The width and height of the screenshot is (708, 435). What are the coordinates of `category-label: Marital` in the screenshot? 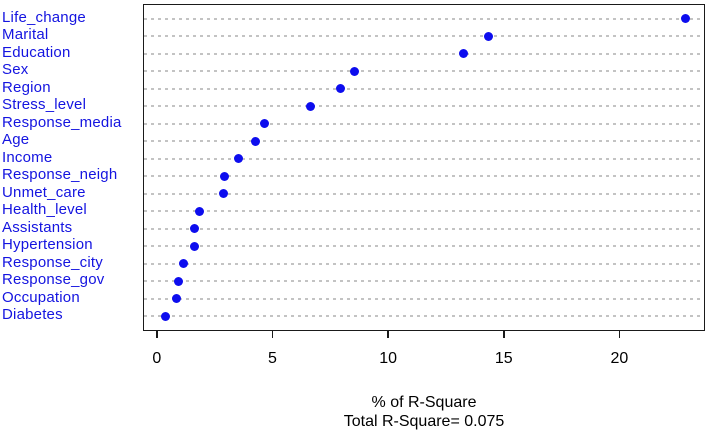 It's located at (25, 35).